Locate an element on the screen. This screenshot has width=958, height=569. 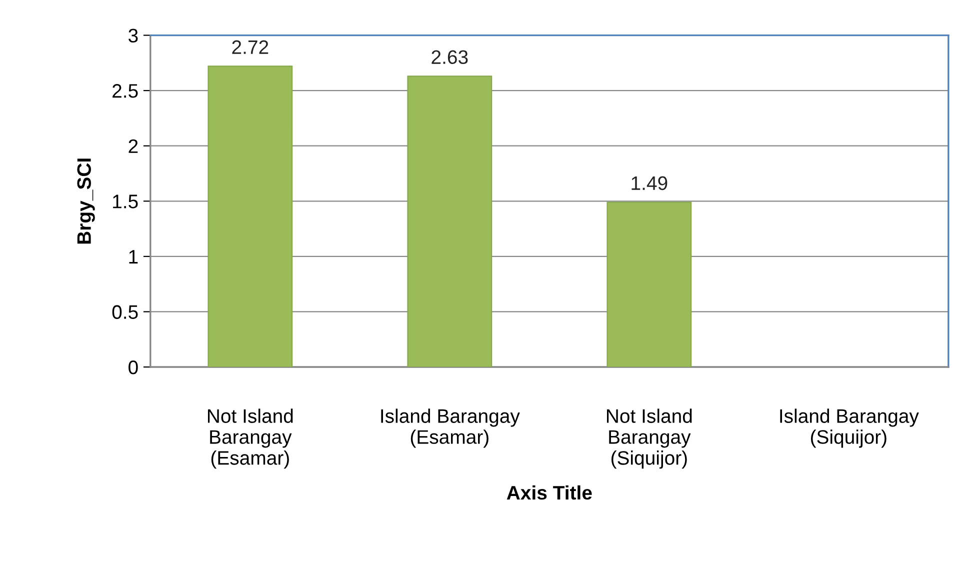
y-tick-label: 0.5 is located at coordinates (125, 312).